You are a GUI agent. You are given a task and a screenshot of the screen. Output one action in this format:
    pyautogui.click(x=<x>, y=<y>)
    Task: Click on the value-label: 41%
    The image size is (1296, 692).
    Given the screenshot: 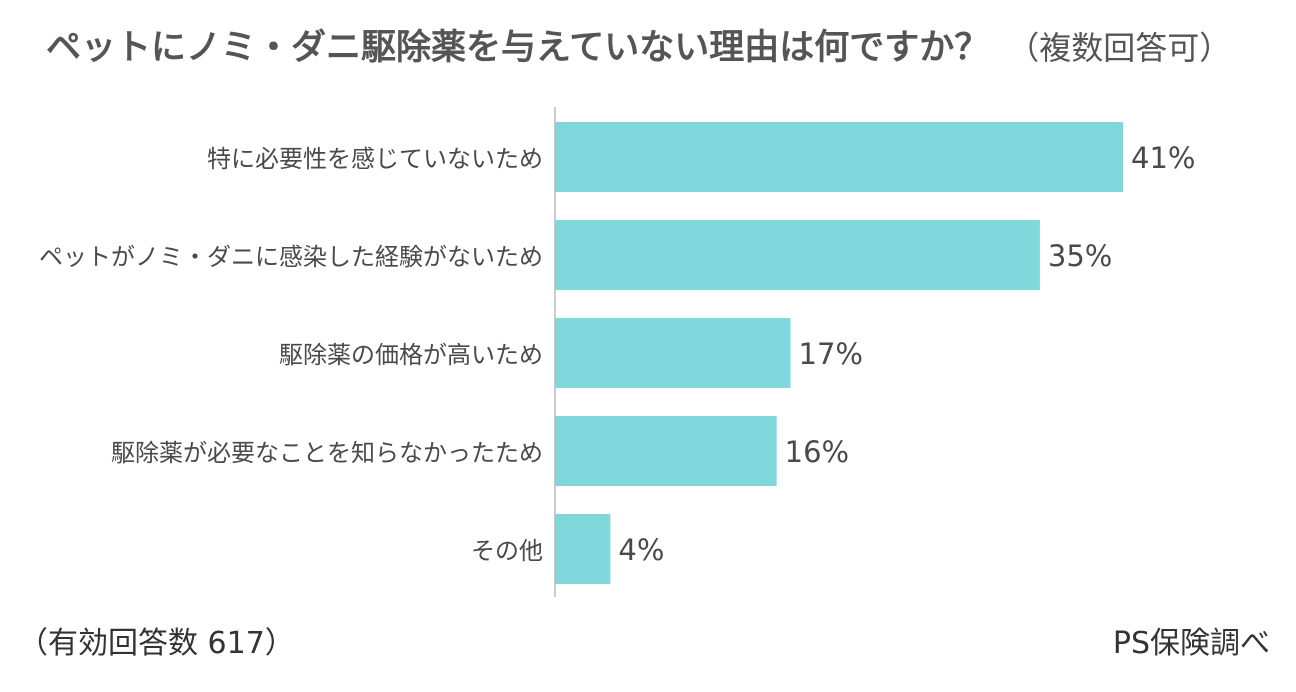 What is the action you would take?
    pyautogui.click(x=1163, y=158)
    